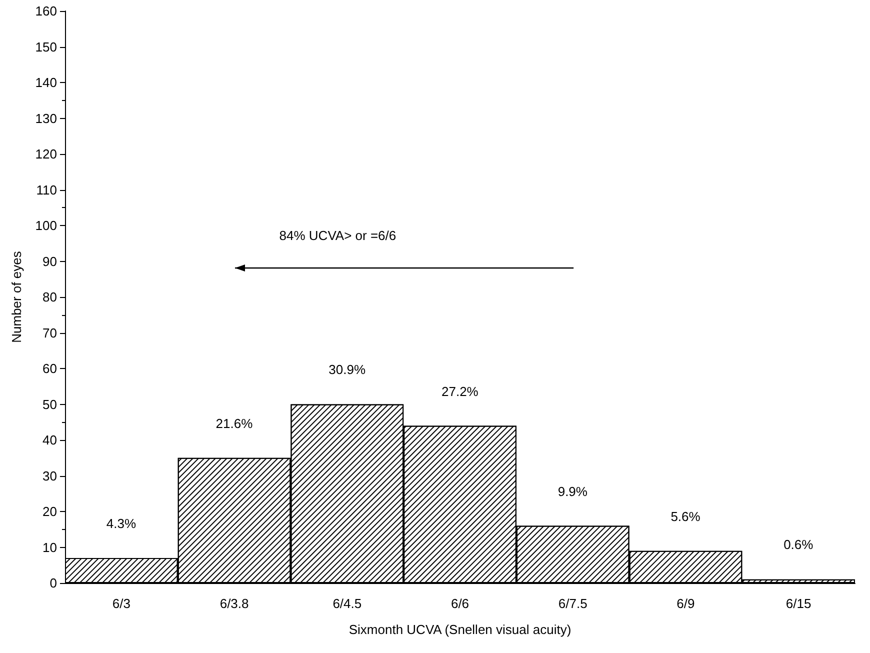  Describe the element at coordinates (121, 603) in the screenshot. I see `x-tick-label: 6/3` at that location.